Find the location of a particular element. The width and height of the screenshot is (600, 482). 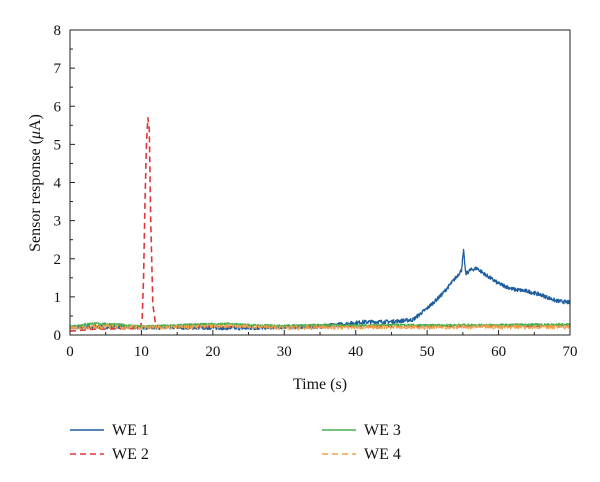

y-tick-label: 5 is located at coordinates (58, 145).